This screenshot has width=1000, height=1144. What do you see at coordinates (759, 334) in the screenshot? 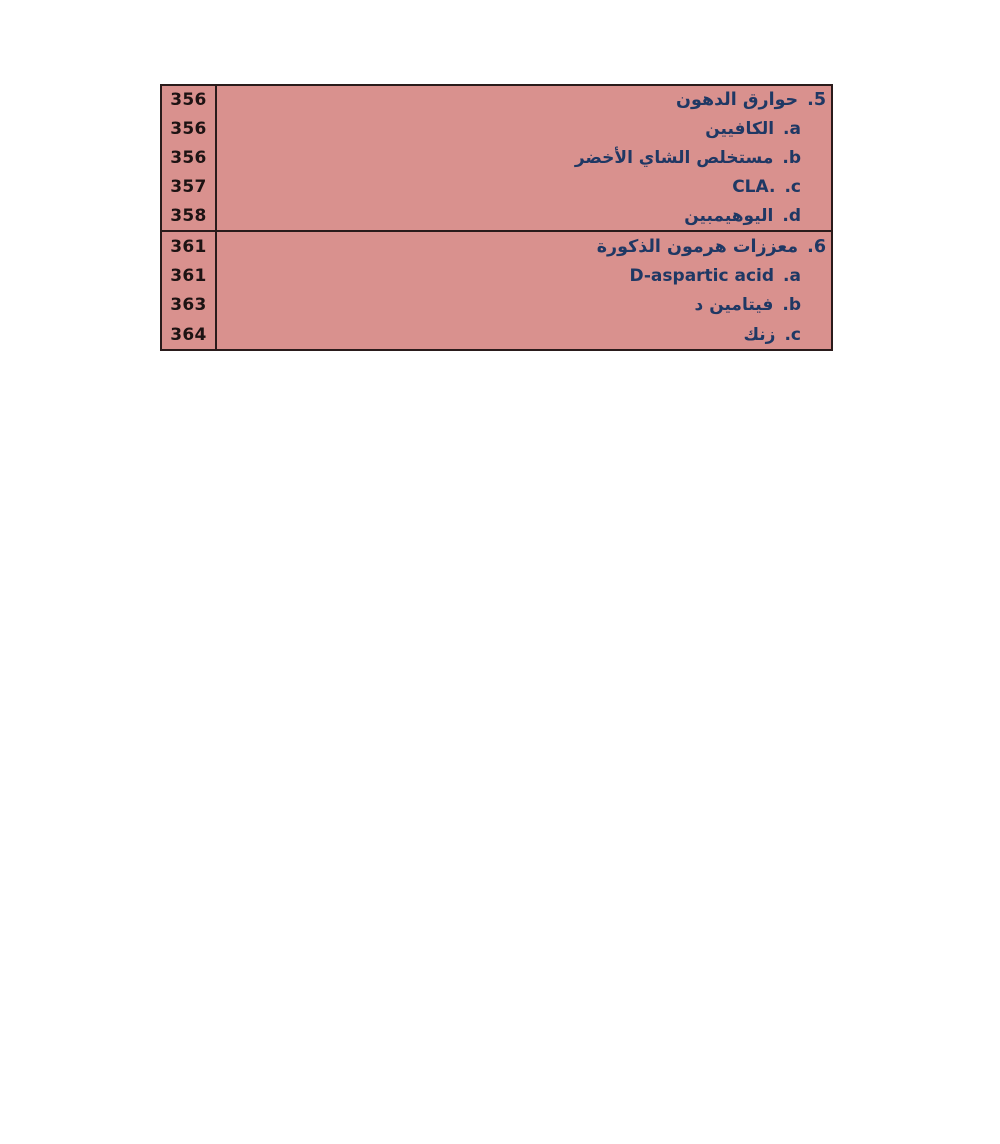
I see `entry-label: زنك` at bounding box center [759, 334].